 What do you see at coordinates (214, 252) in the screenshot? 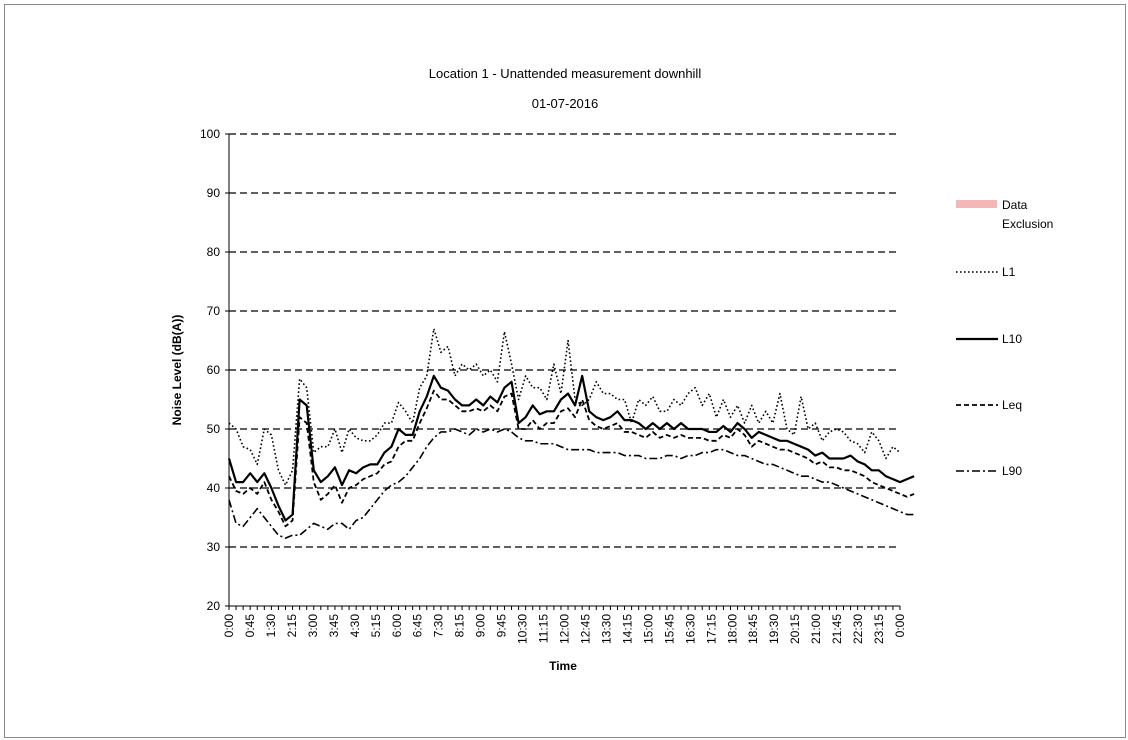
I see `y-tick-label: 80` at bounding box center [214, 252].